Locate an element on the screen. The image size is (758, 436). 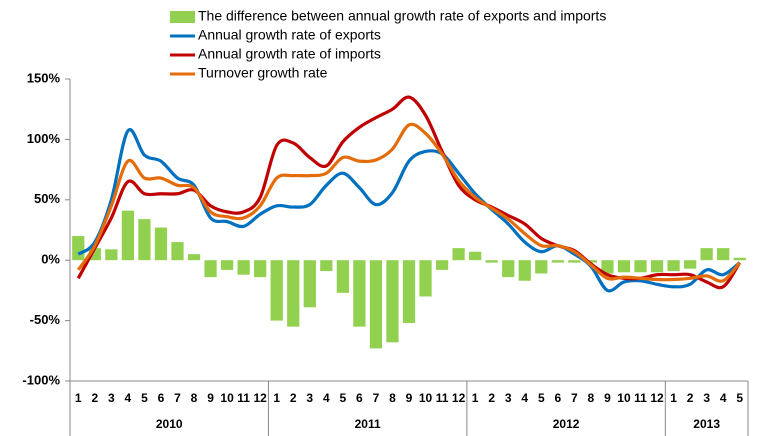
y-tick-label: 100% is located at coordinates (44, 138).